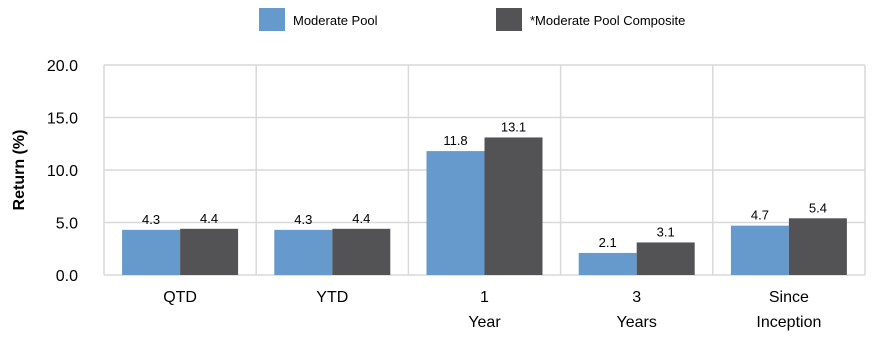 The width and height of the screenshot is (890, 343). I want to click on y-tick-label: 10.0, so click(62, 171).